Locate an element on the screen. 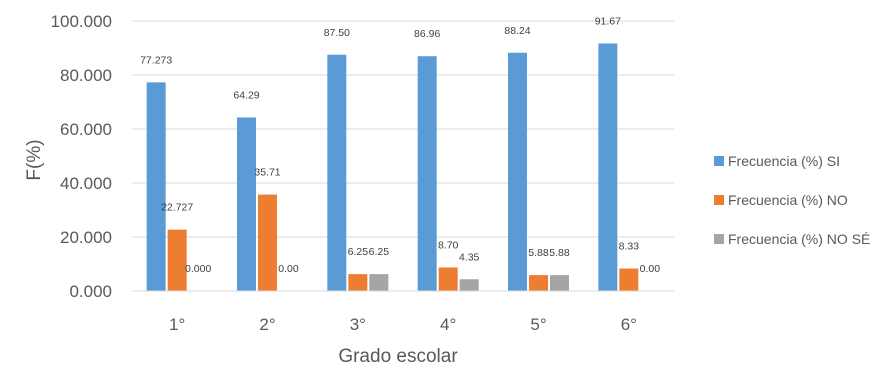  data-label: 8.33 is located at coordinates (629, 247).